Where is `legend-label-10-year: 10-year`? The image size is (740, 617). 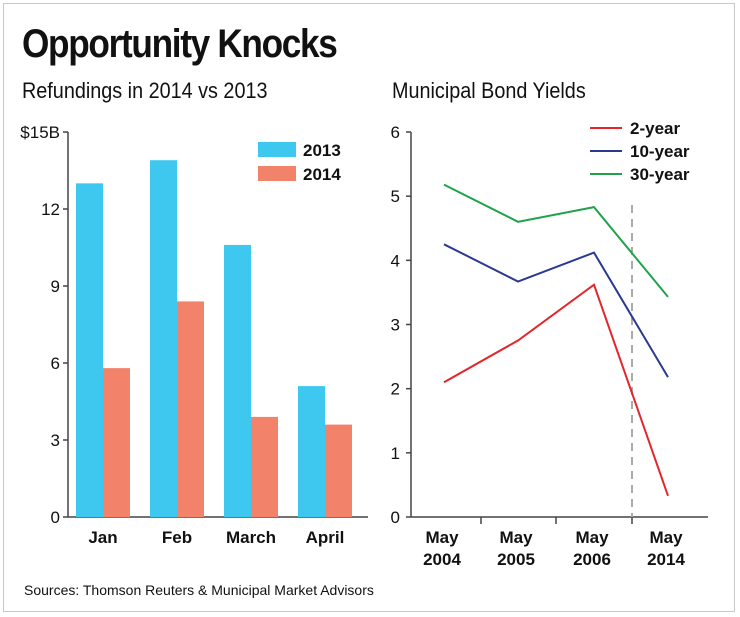 legend-label-10-year: 10-year is located at coordinates (660, 151).